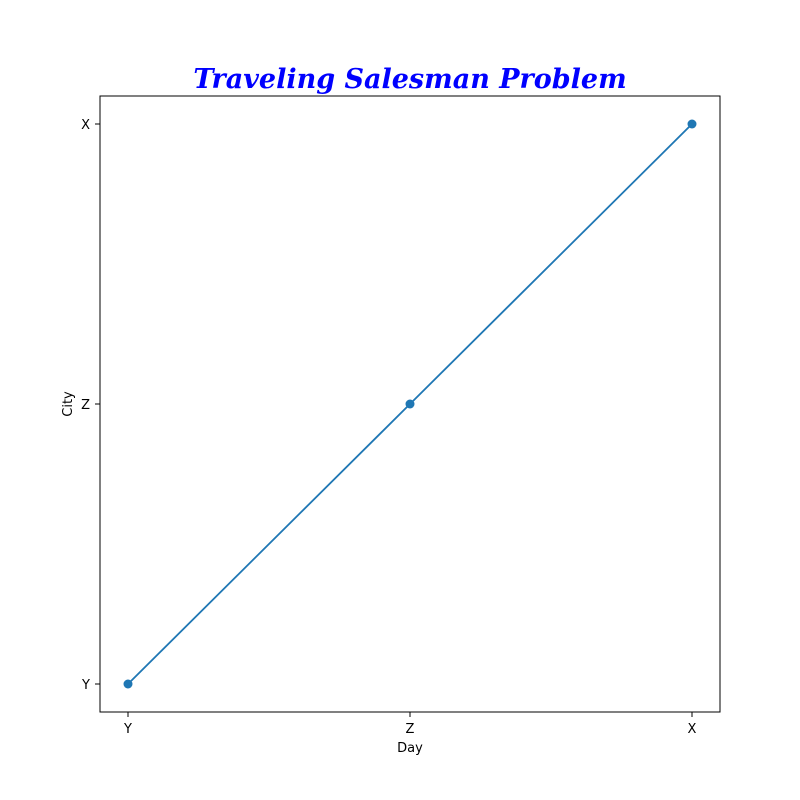  Describe the element at coordinates (692, 729) in the screenshot. I see `x-tick-label: X` at that location.